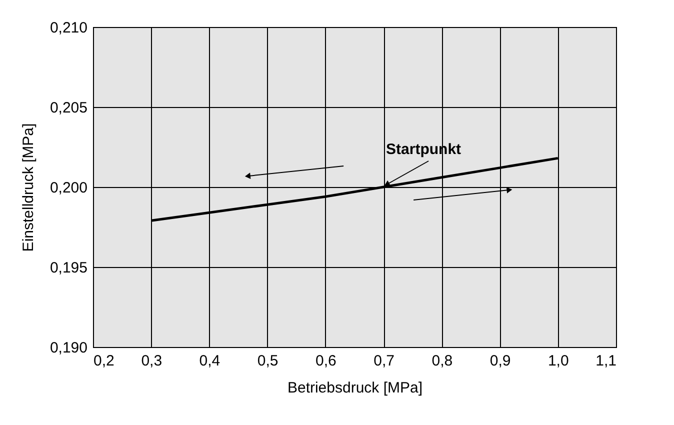 This screenshot has width=674, height=425. I want to click on x-tick-label: 0,5, so click(267, 361).